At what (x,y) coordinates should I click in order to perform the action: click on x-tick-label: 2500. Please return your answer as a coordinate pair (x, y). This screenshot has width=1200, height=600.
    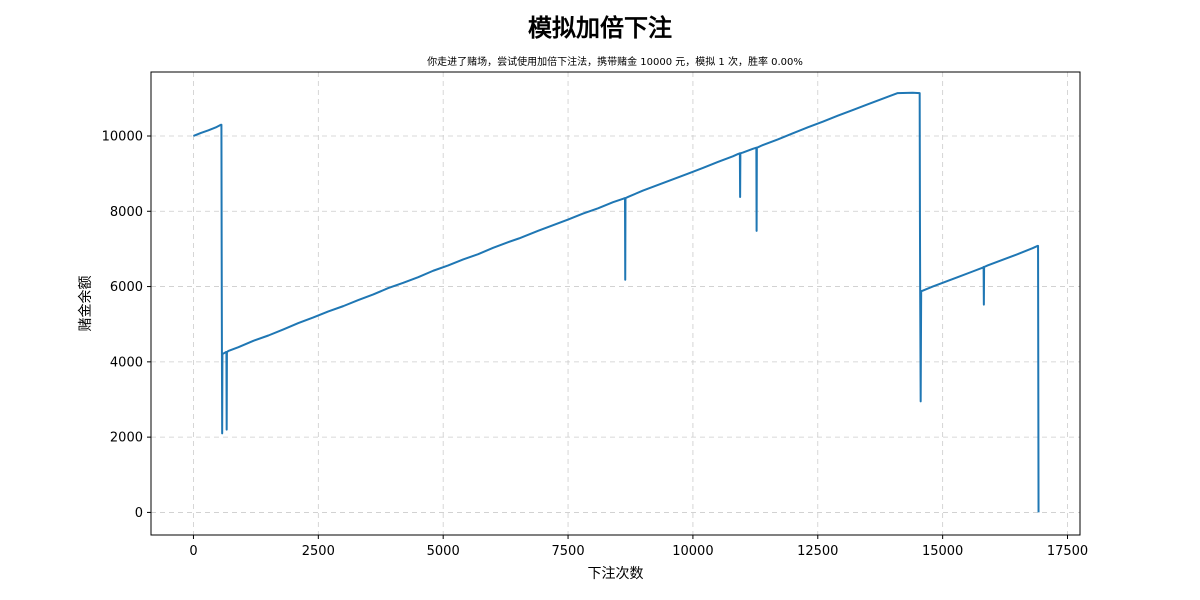
    Looking at the image, I should click on (318, 551).